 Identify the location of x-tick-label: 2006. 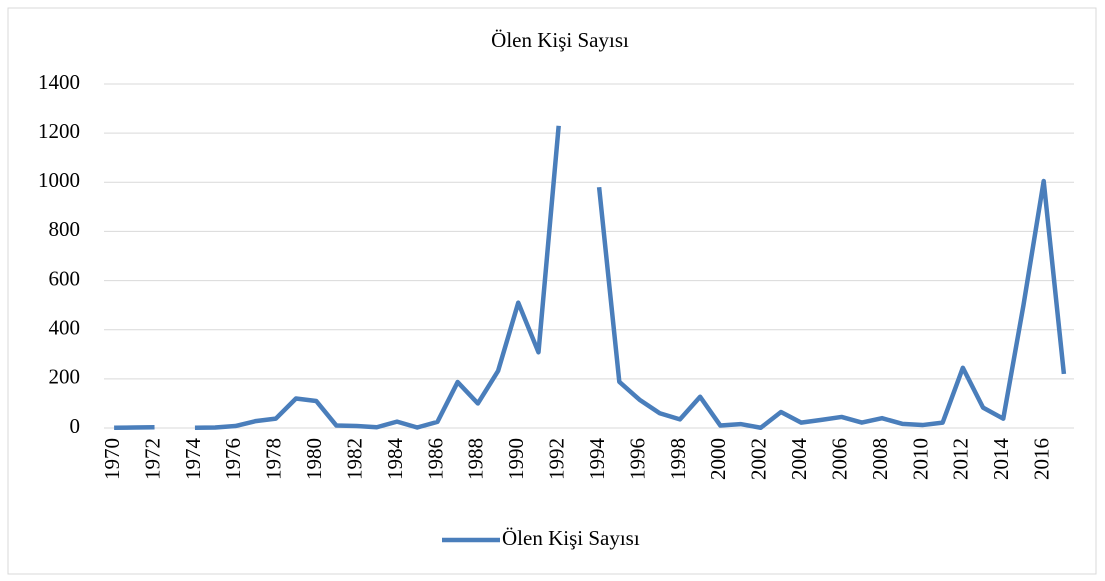
(839, 459).